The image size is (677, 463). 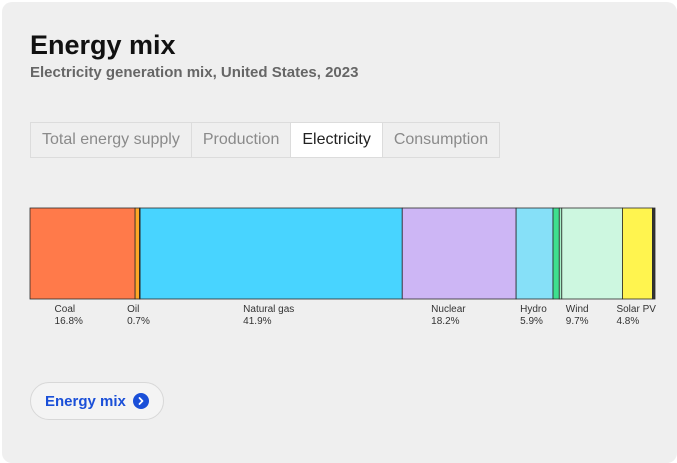 I want to click on segment-name-natural-gas: Natural gas, so click(x=268, y=309).